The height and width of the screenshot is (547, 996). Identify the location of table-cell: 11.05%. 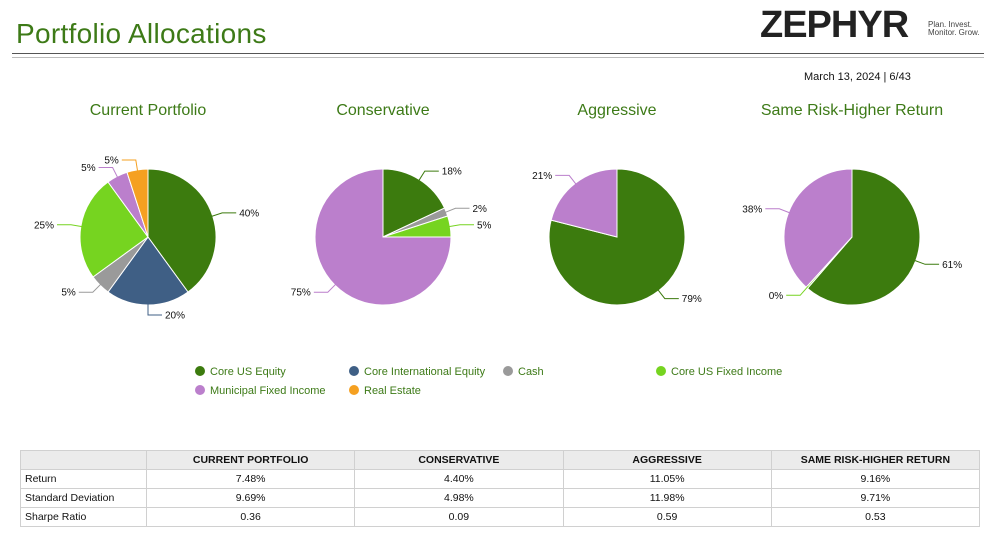
(667, 479).